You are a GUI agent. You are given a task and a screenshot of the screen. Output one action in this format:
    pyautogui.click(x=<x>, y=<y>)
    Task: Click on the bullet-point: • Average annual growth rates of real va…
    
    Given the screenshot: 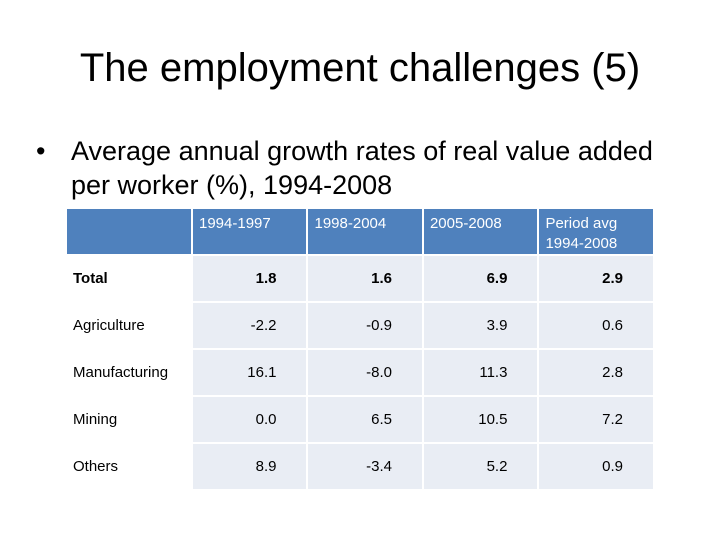 What is the action you would take?
    pyautogui.click(x=356, y=168)
    